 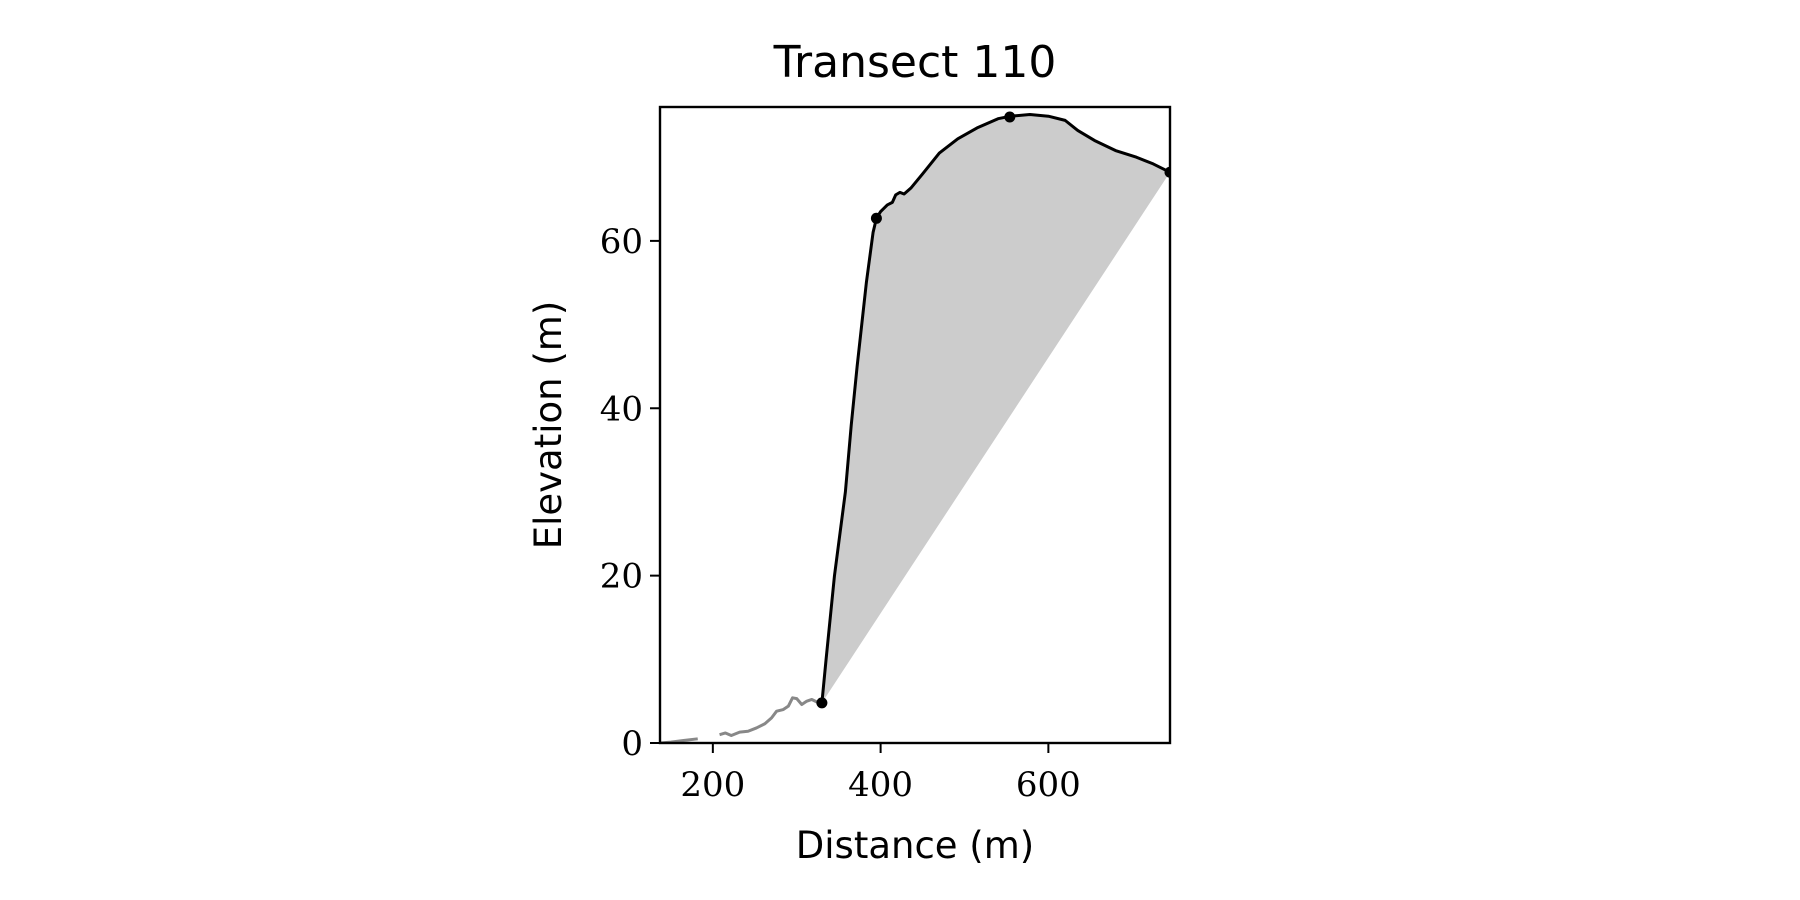 I want to click on x-tick-label-400: 400, so click(x=880, y=785).